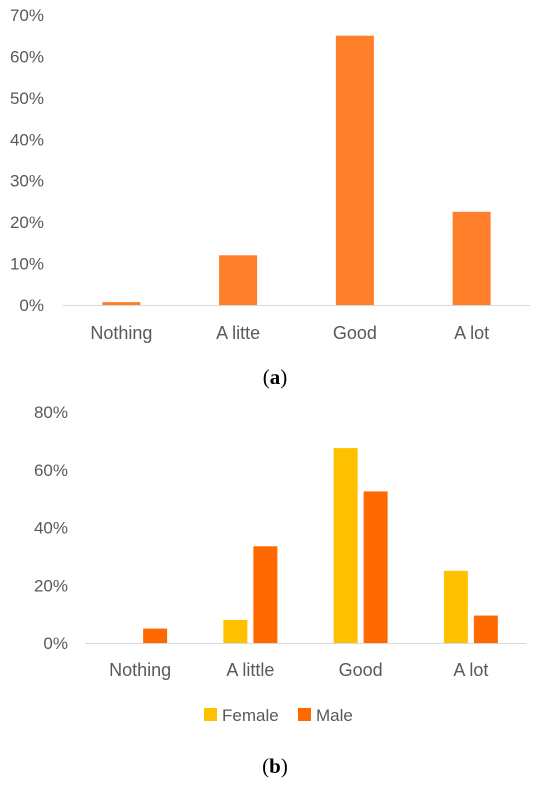  What do you see at coordinates (51, 412) in the screenshot?
I see `chart-b-y-tick-label: 80%` at bounding box center [51, 412].